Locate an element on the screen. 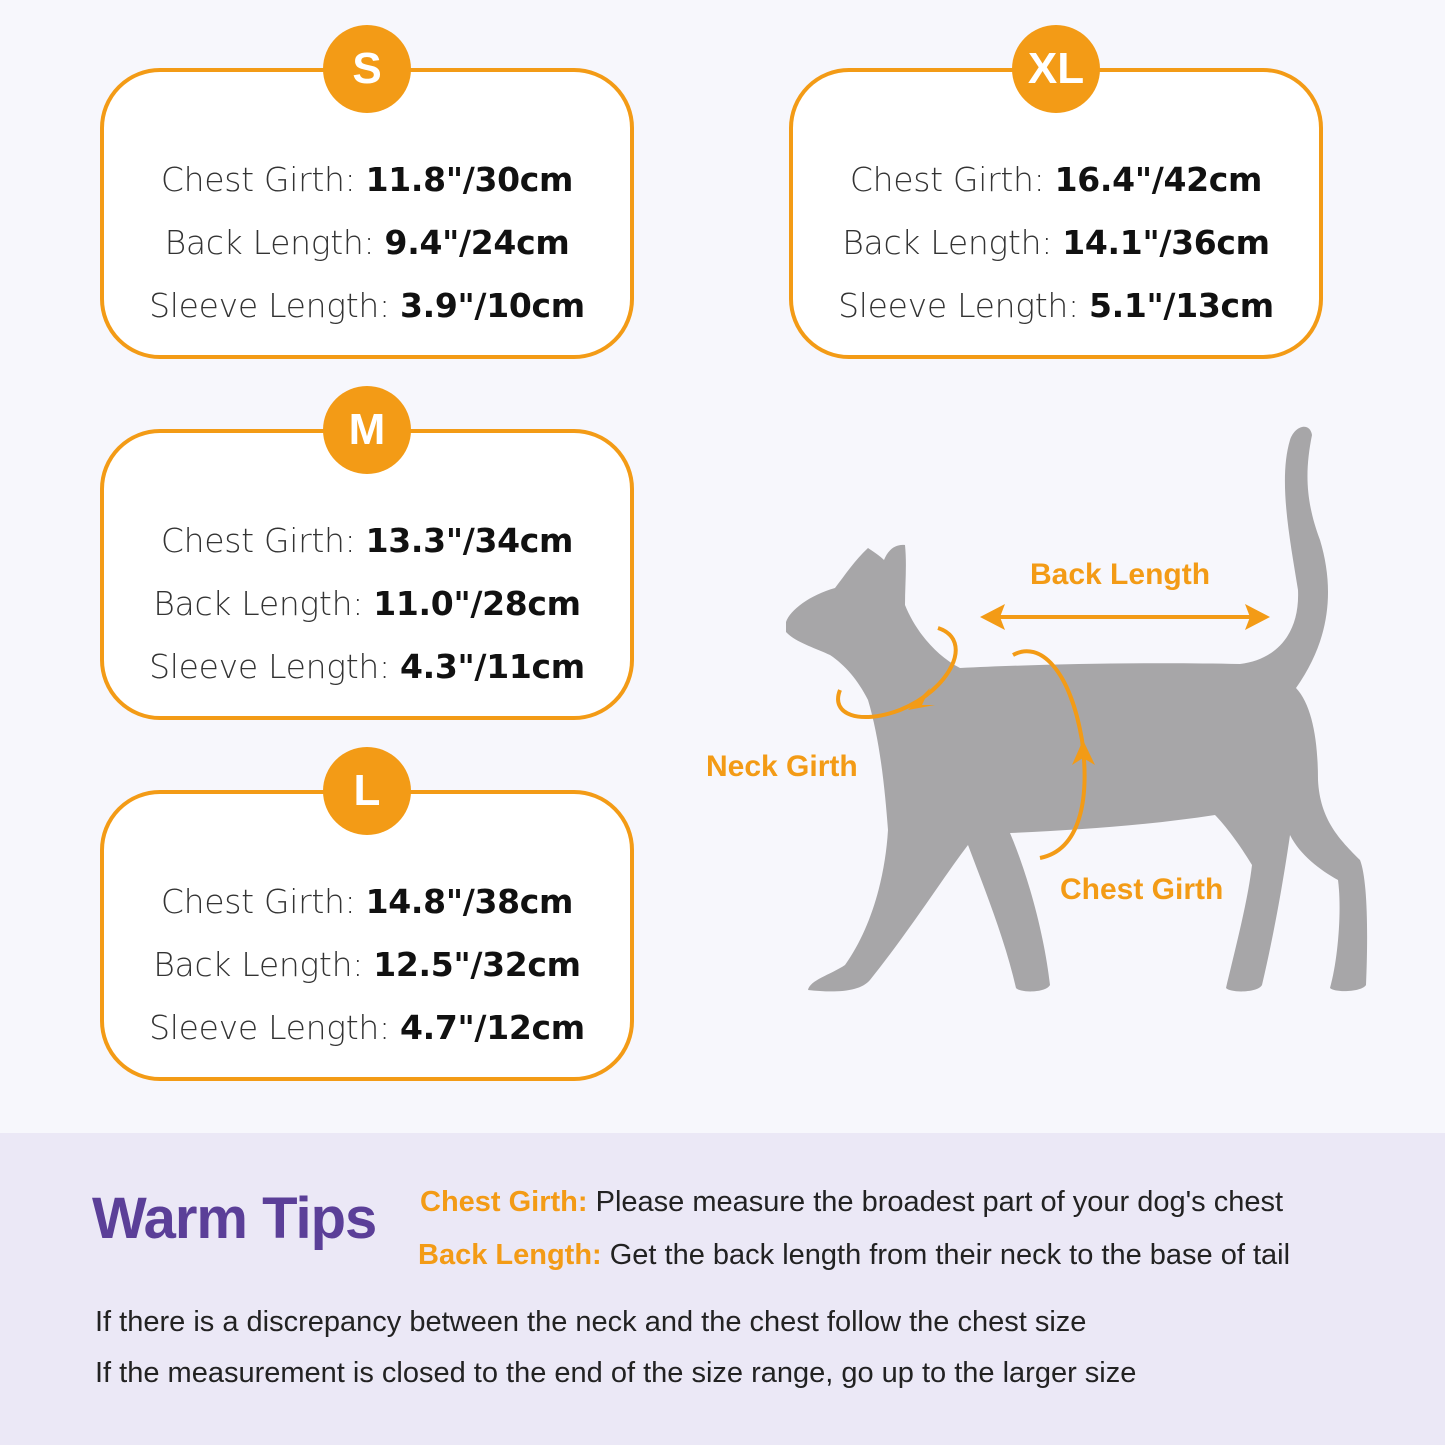 The height and width of the screenshot is (1445, 1445). chest-girth-row: Chest Girth: 16.4"/42cm is located at coordinates (1056, 179).